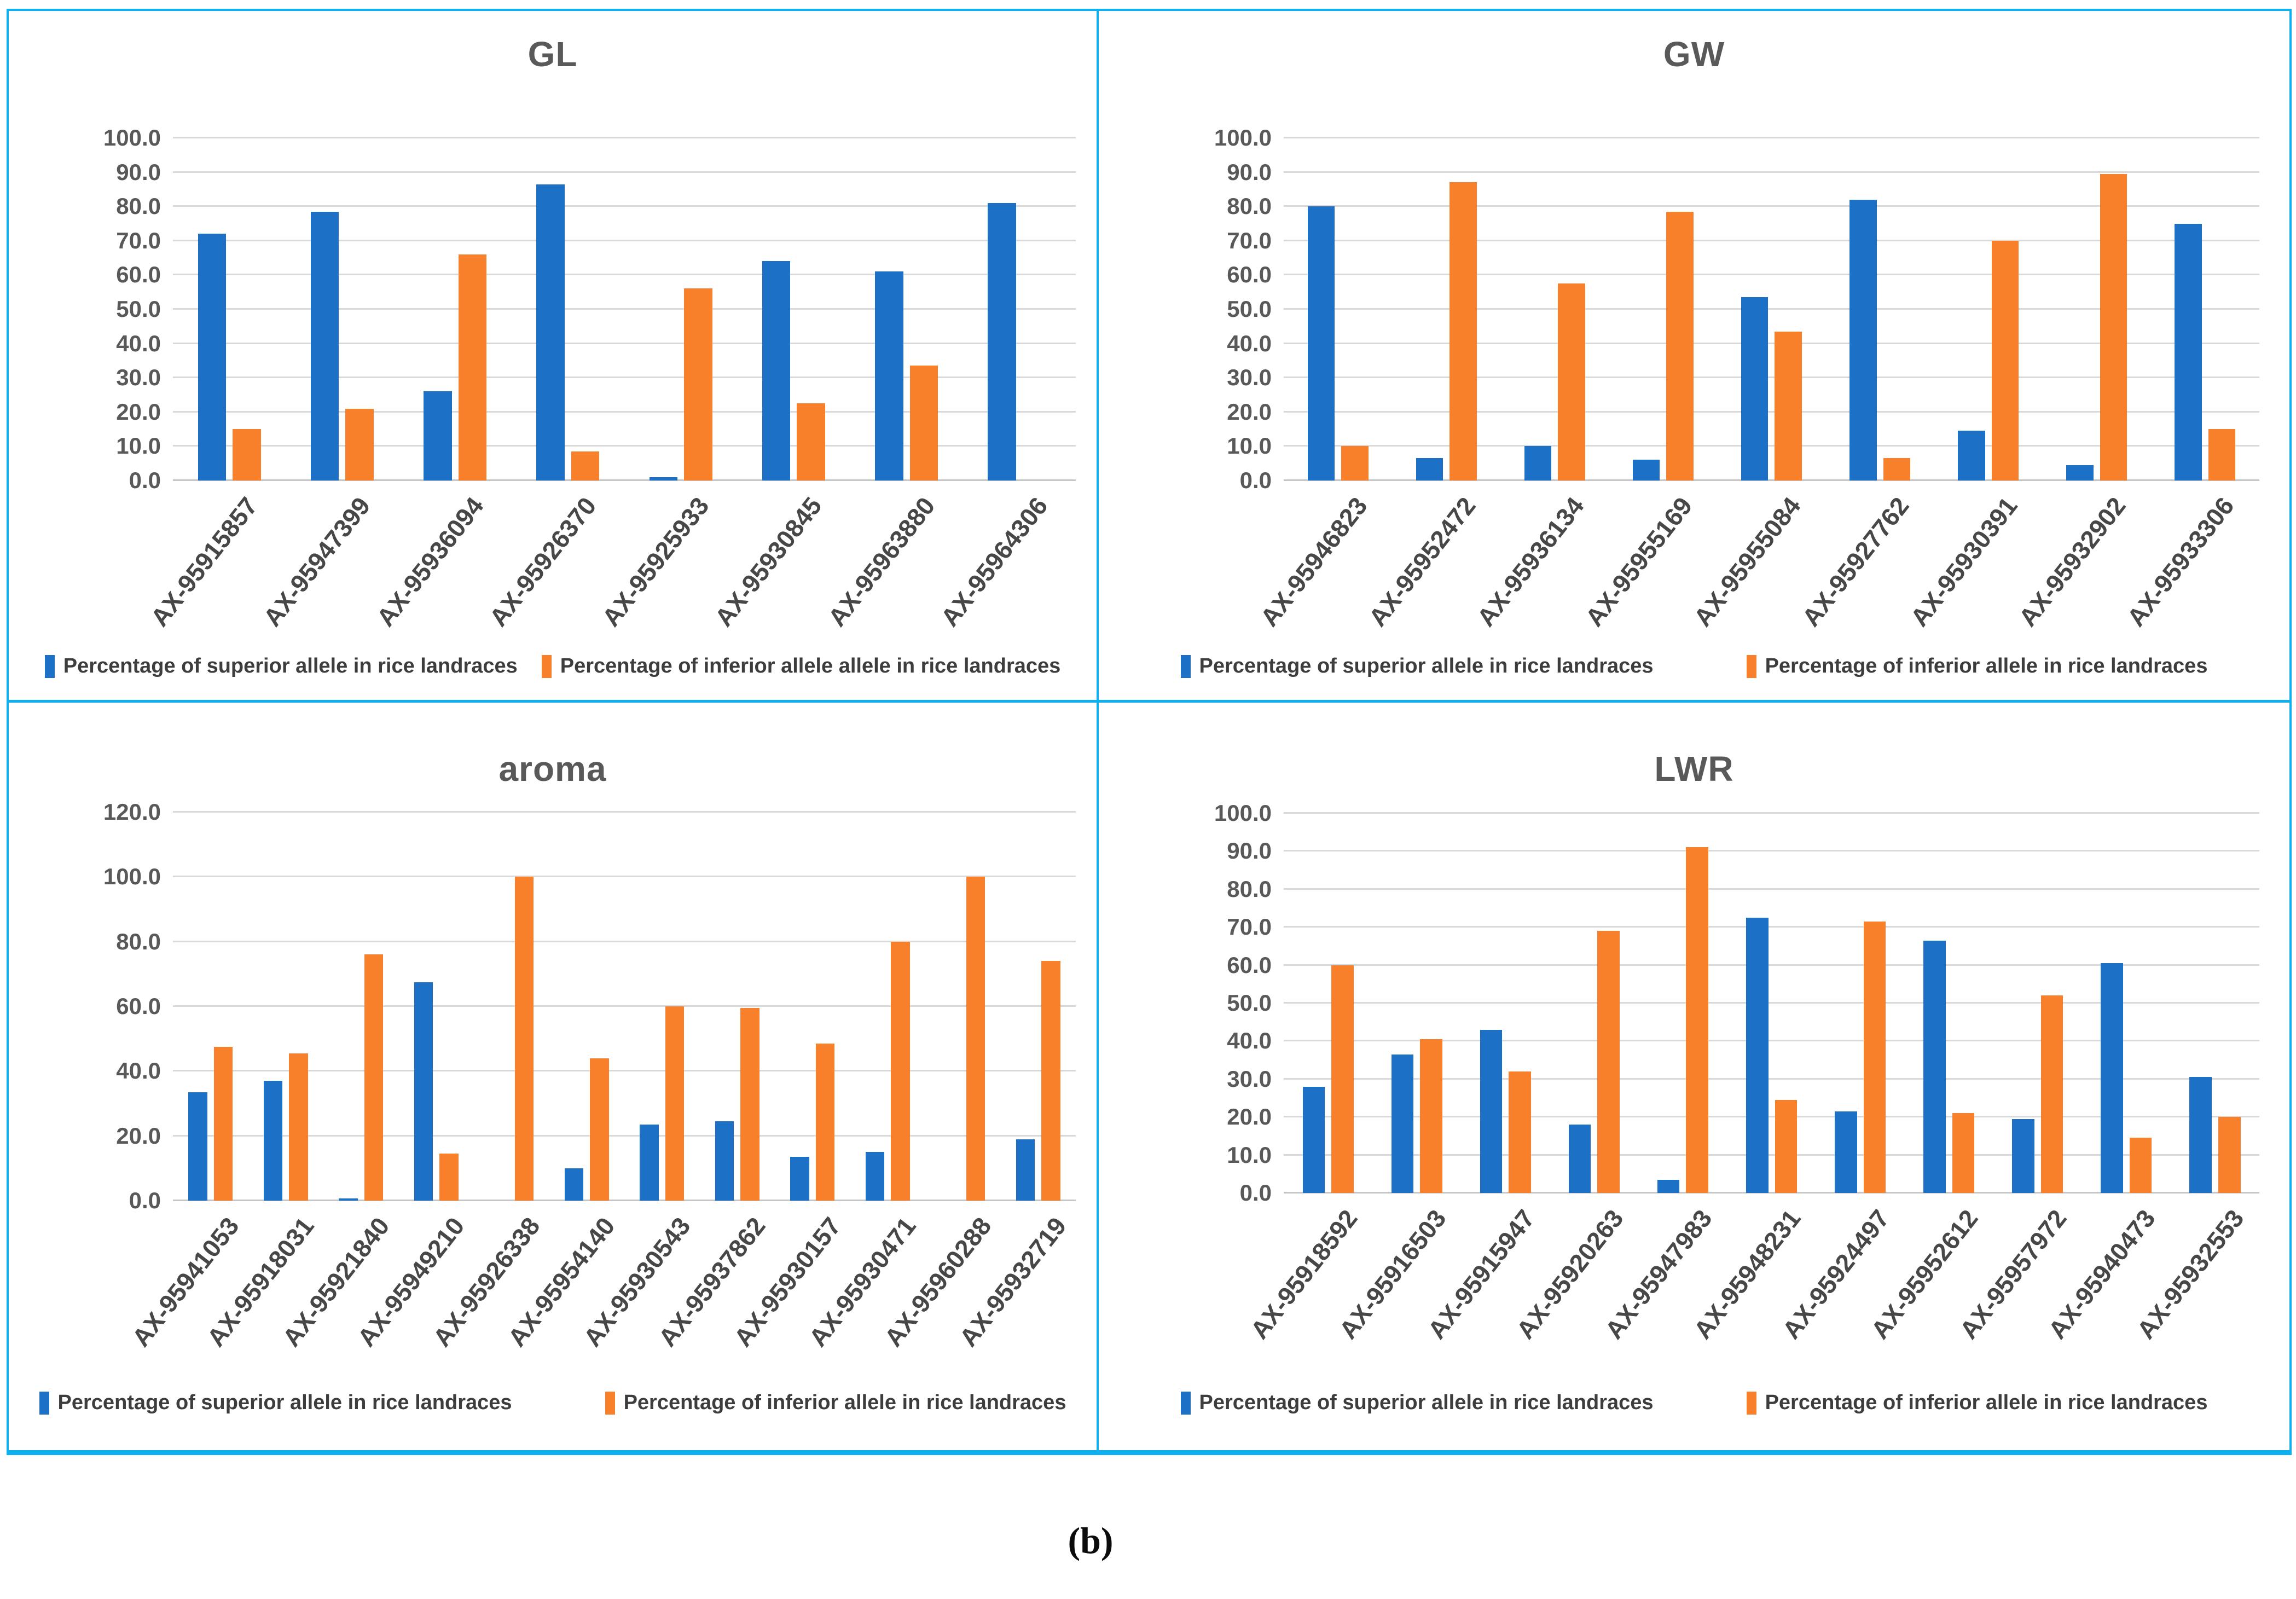  Describe the element at coordinates (138, 377) in the screenshot. I see `y-tick-label: 30.0` at that location.